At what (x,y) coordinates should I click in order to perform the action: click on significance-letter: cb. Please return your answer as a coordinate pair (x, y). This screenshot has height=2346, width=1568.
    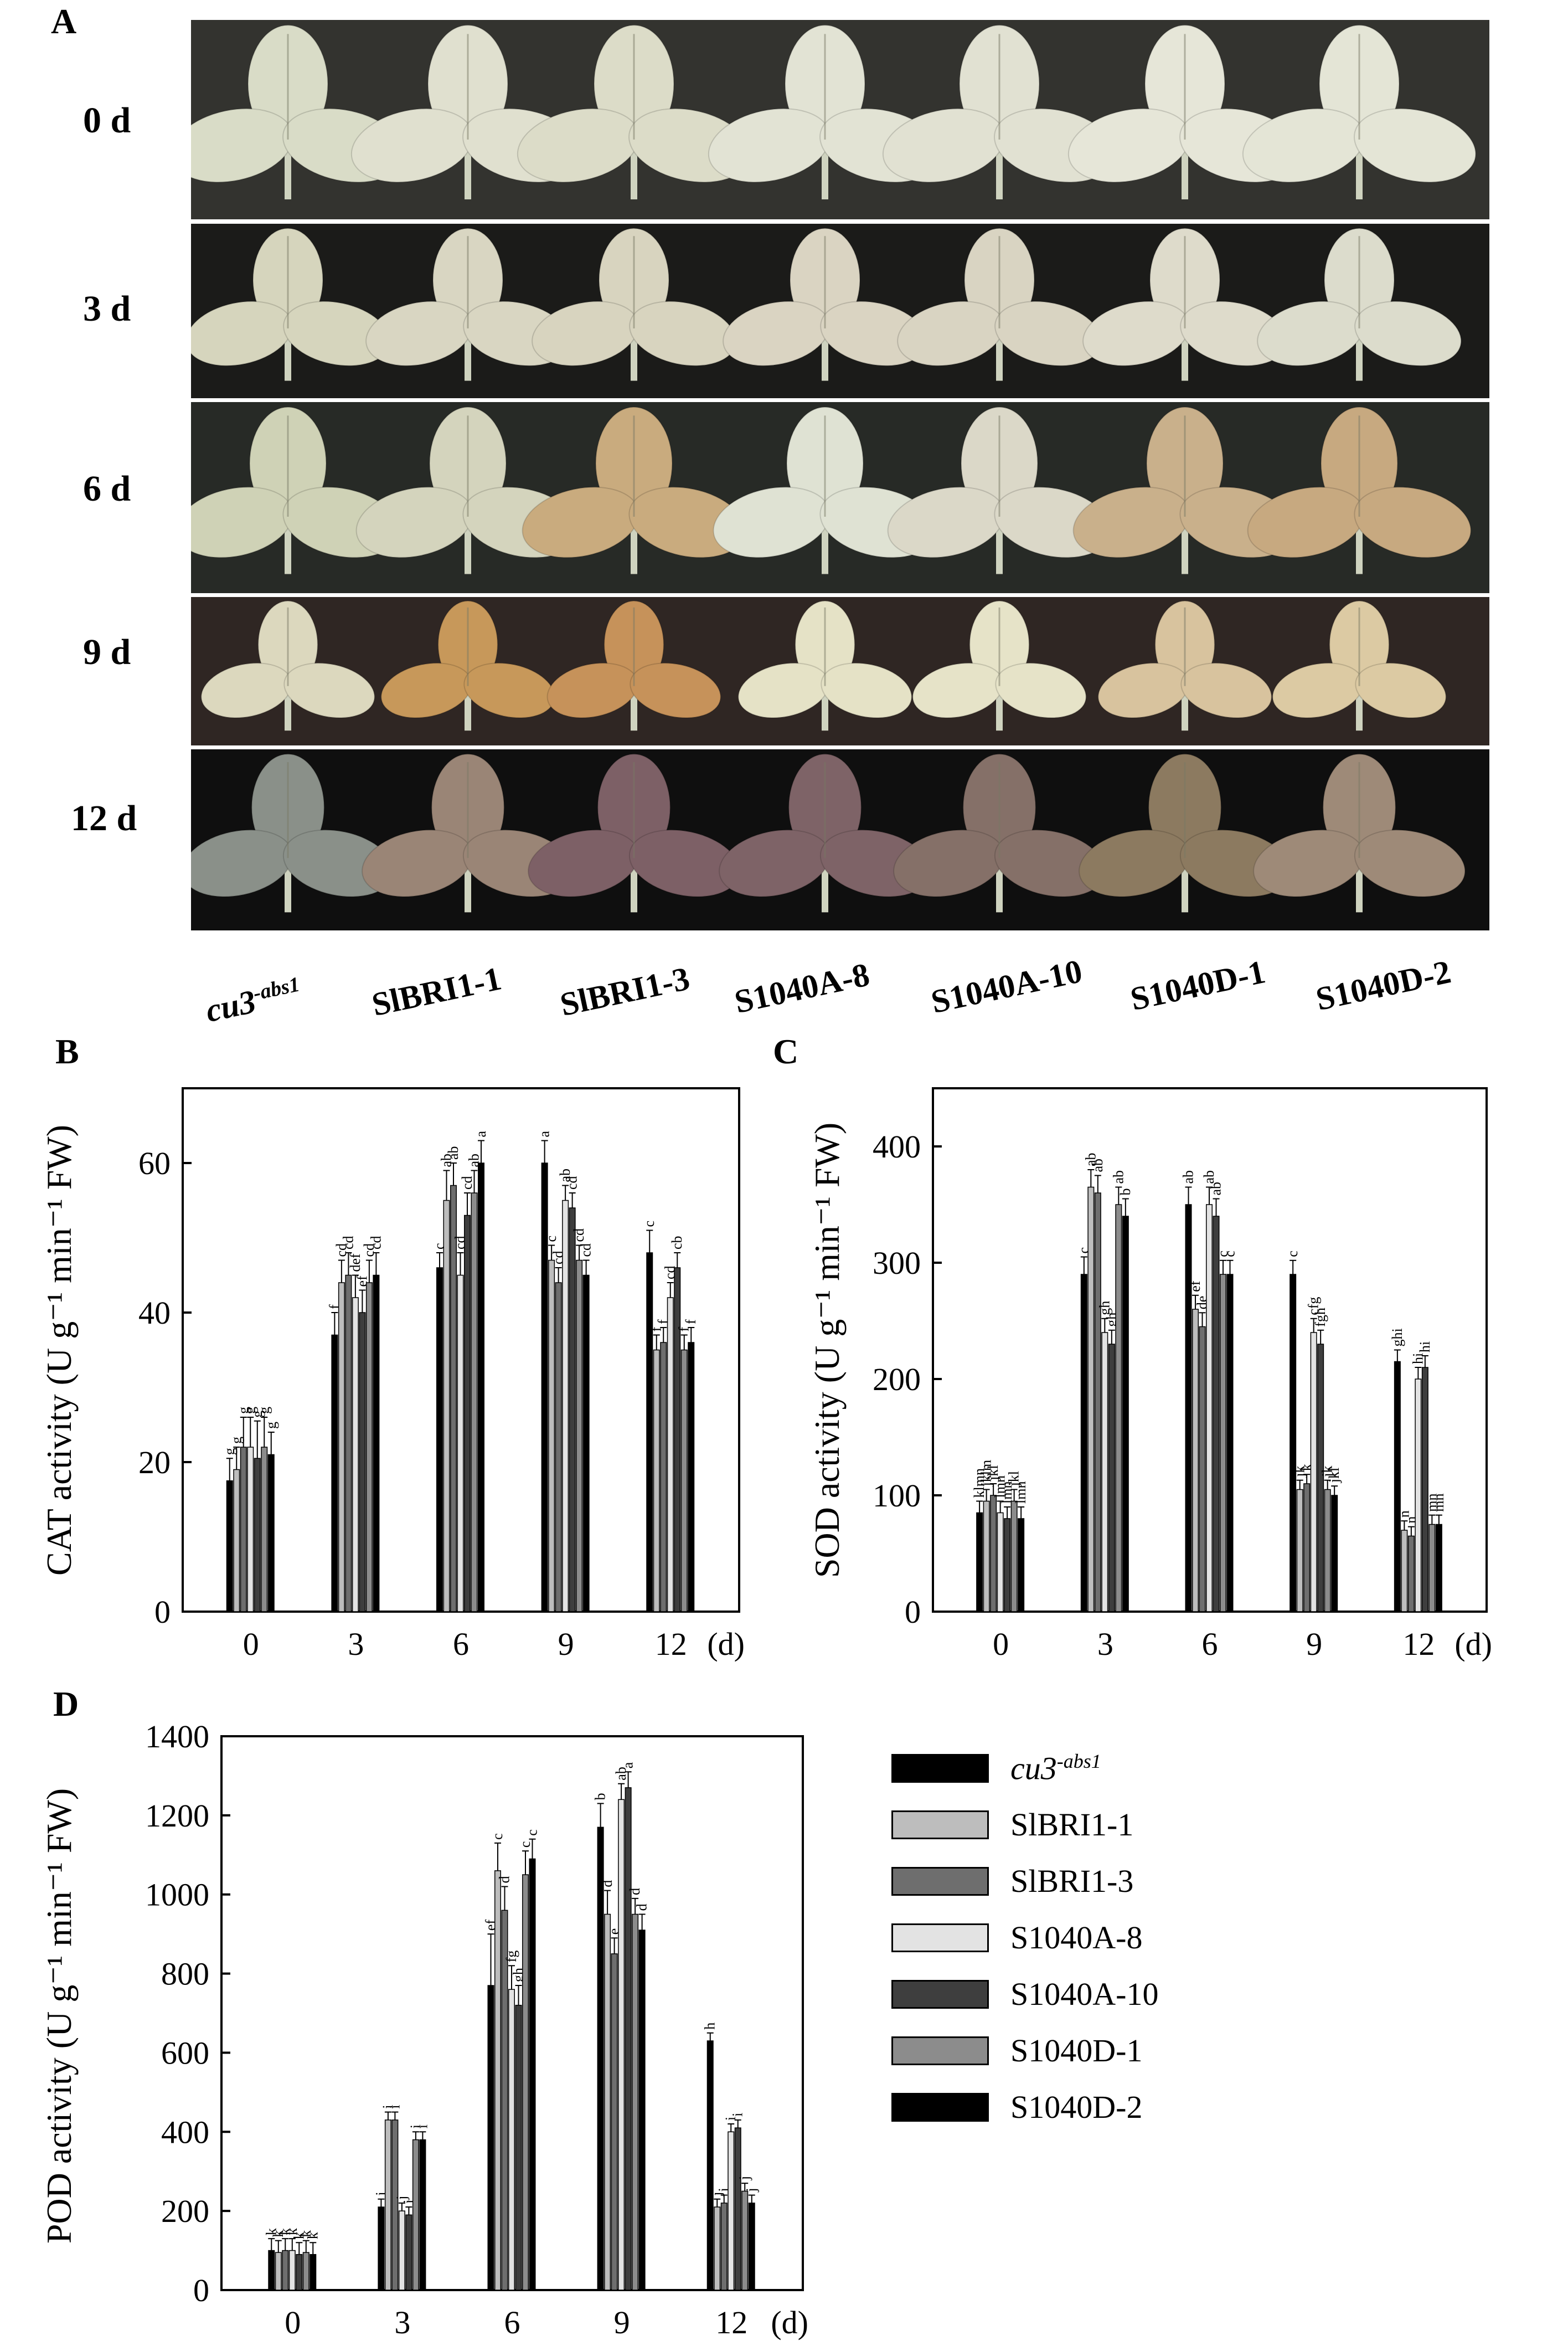
    Looking at the image, I should click on (677, 1242).